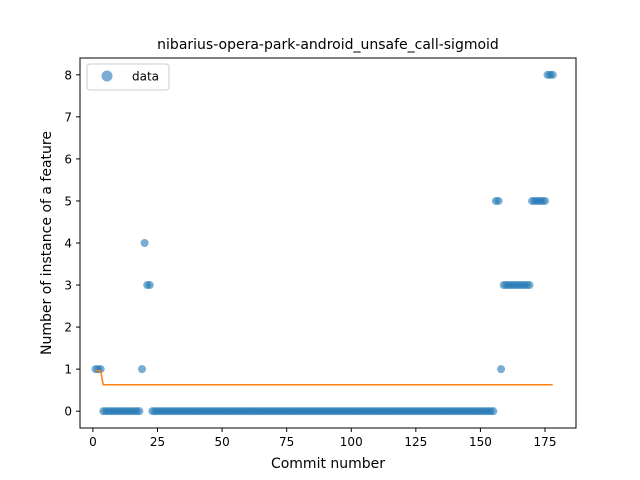  What do you see at coordinates (68, 370) in the screenshot?
I see `y-tick-label: 1` at bounding box center [68, 370].